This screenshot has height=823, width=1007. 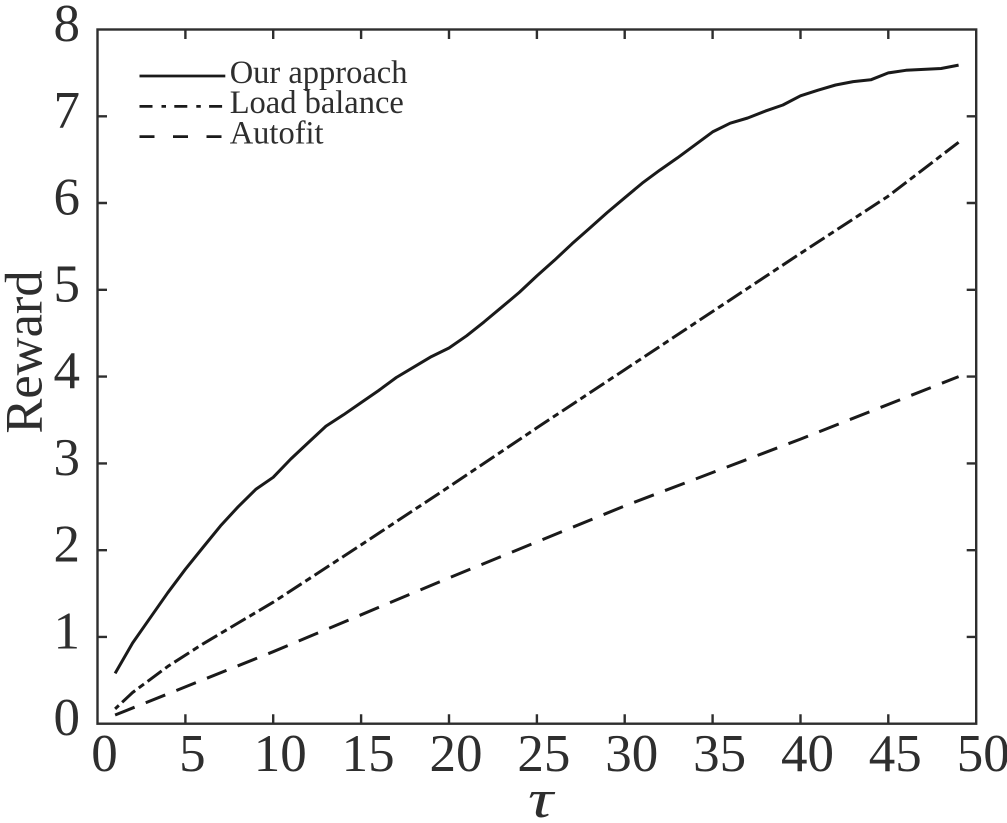 What do you see at coordinates (67, 26) in the screenshot?
I see `svg-text: 8` at bounding box center [67, 26].